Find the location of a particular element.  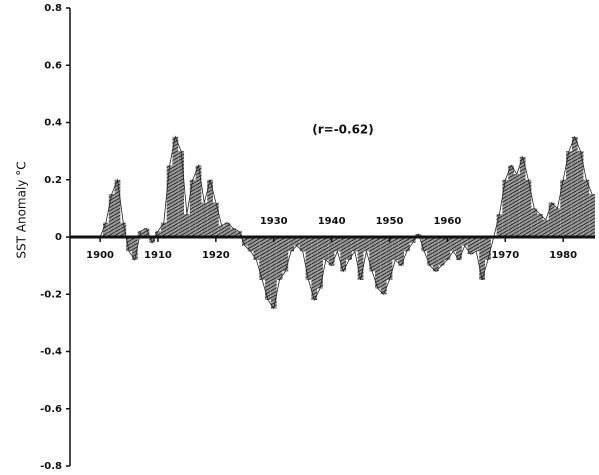

y-tick-label: 0.8 is located at coordinates (53, 8).